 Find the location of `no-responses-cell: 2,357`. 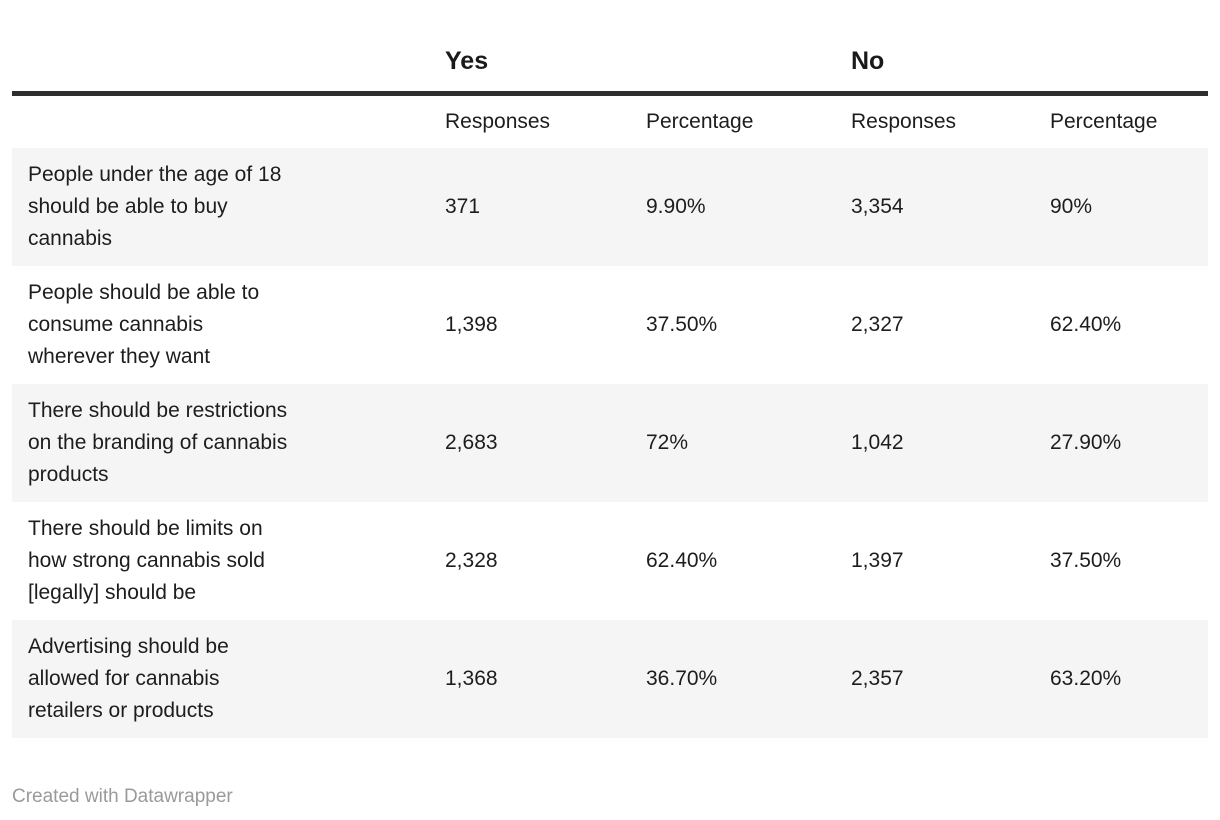

no-responses-cell: 2,357 is located at coordinates (877, 678).